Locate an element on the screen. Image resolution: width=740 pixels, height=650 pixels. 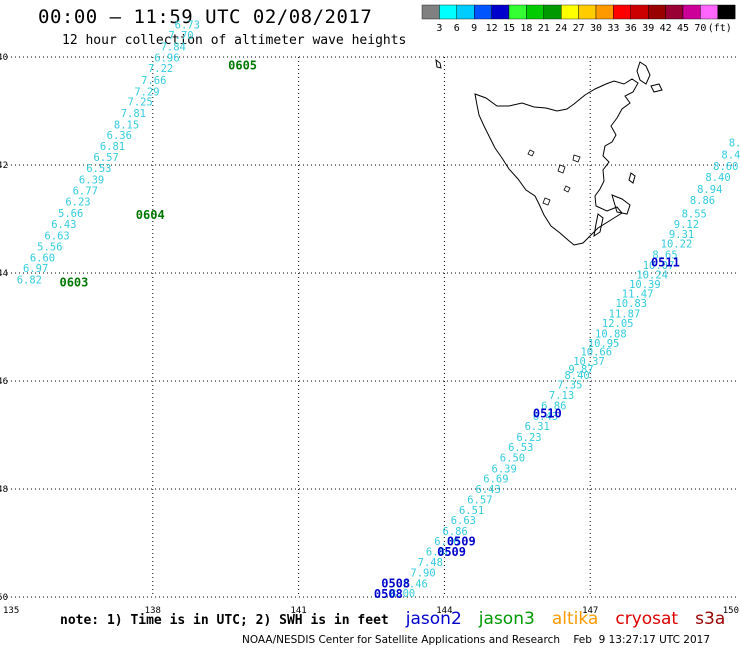
legend-cryosat: cryosat is located at coordinates (647, 619).